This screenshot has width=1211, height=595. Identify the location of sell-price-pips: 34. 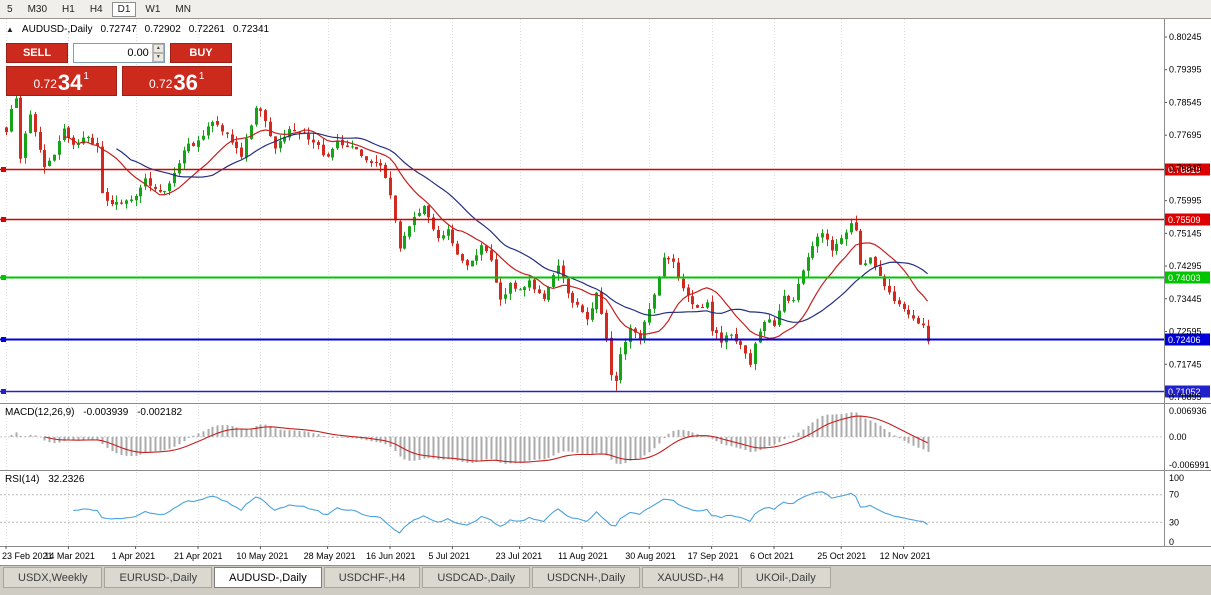
(70, 82).